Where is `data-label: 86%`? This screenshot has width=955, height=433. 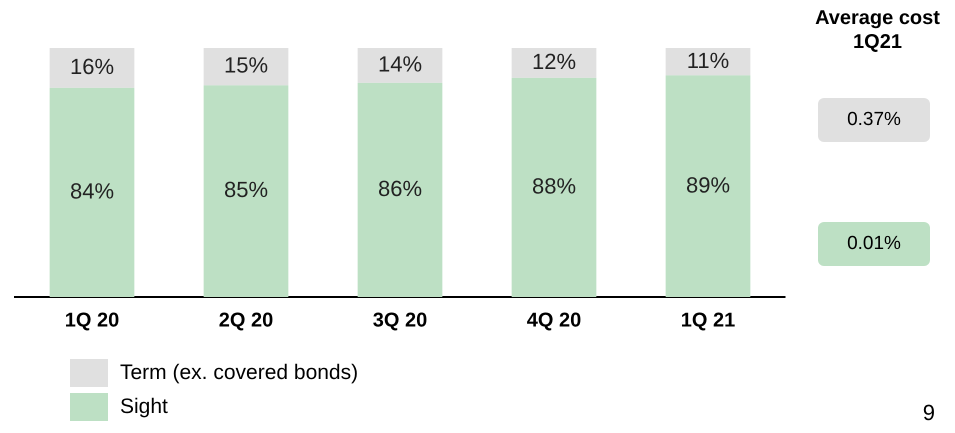 data-label: 86% is located at coordinates (400, 188).